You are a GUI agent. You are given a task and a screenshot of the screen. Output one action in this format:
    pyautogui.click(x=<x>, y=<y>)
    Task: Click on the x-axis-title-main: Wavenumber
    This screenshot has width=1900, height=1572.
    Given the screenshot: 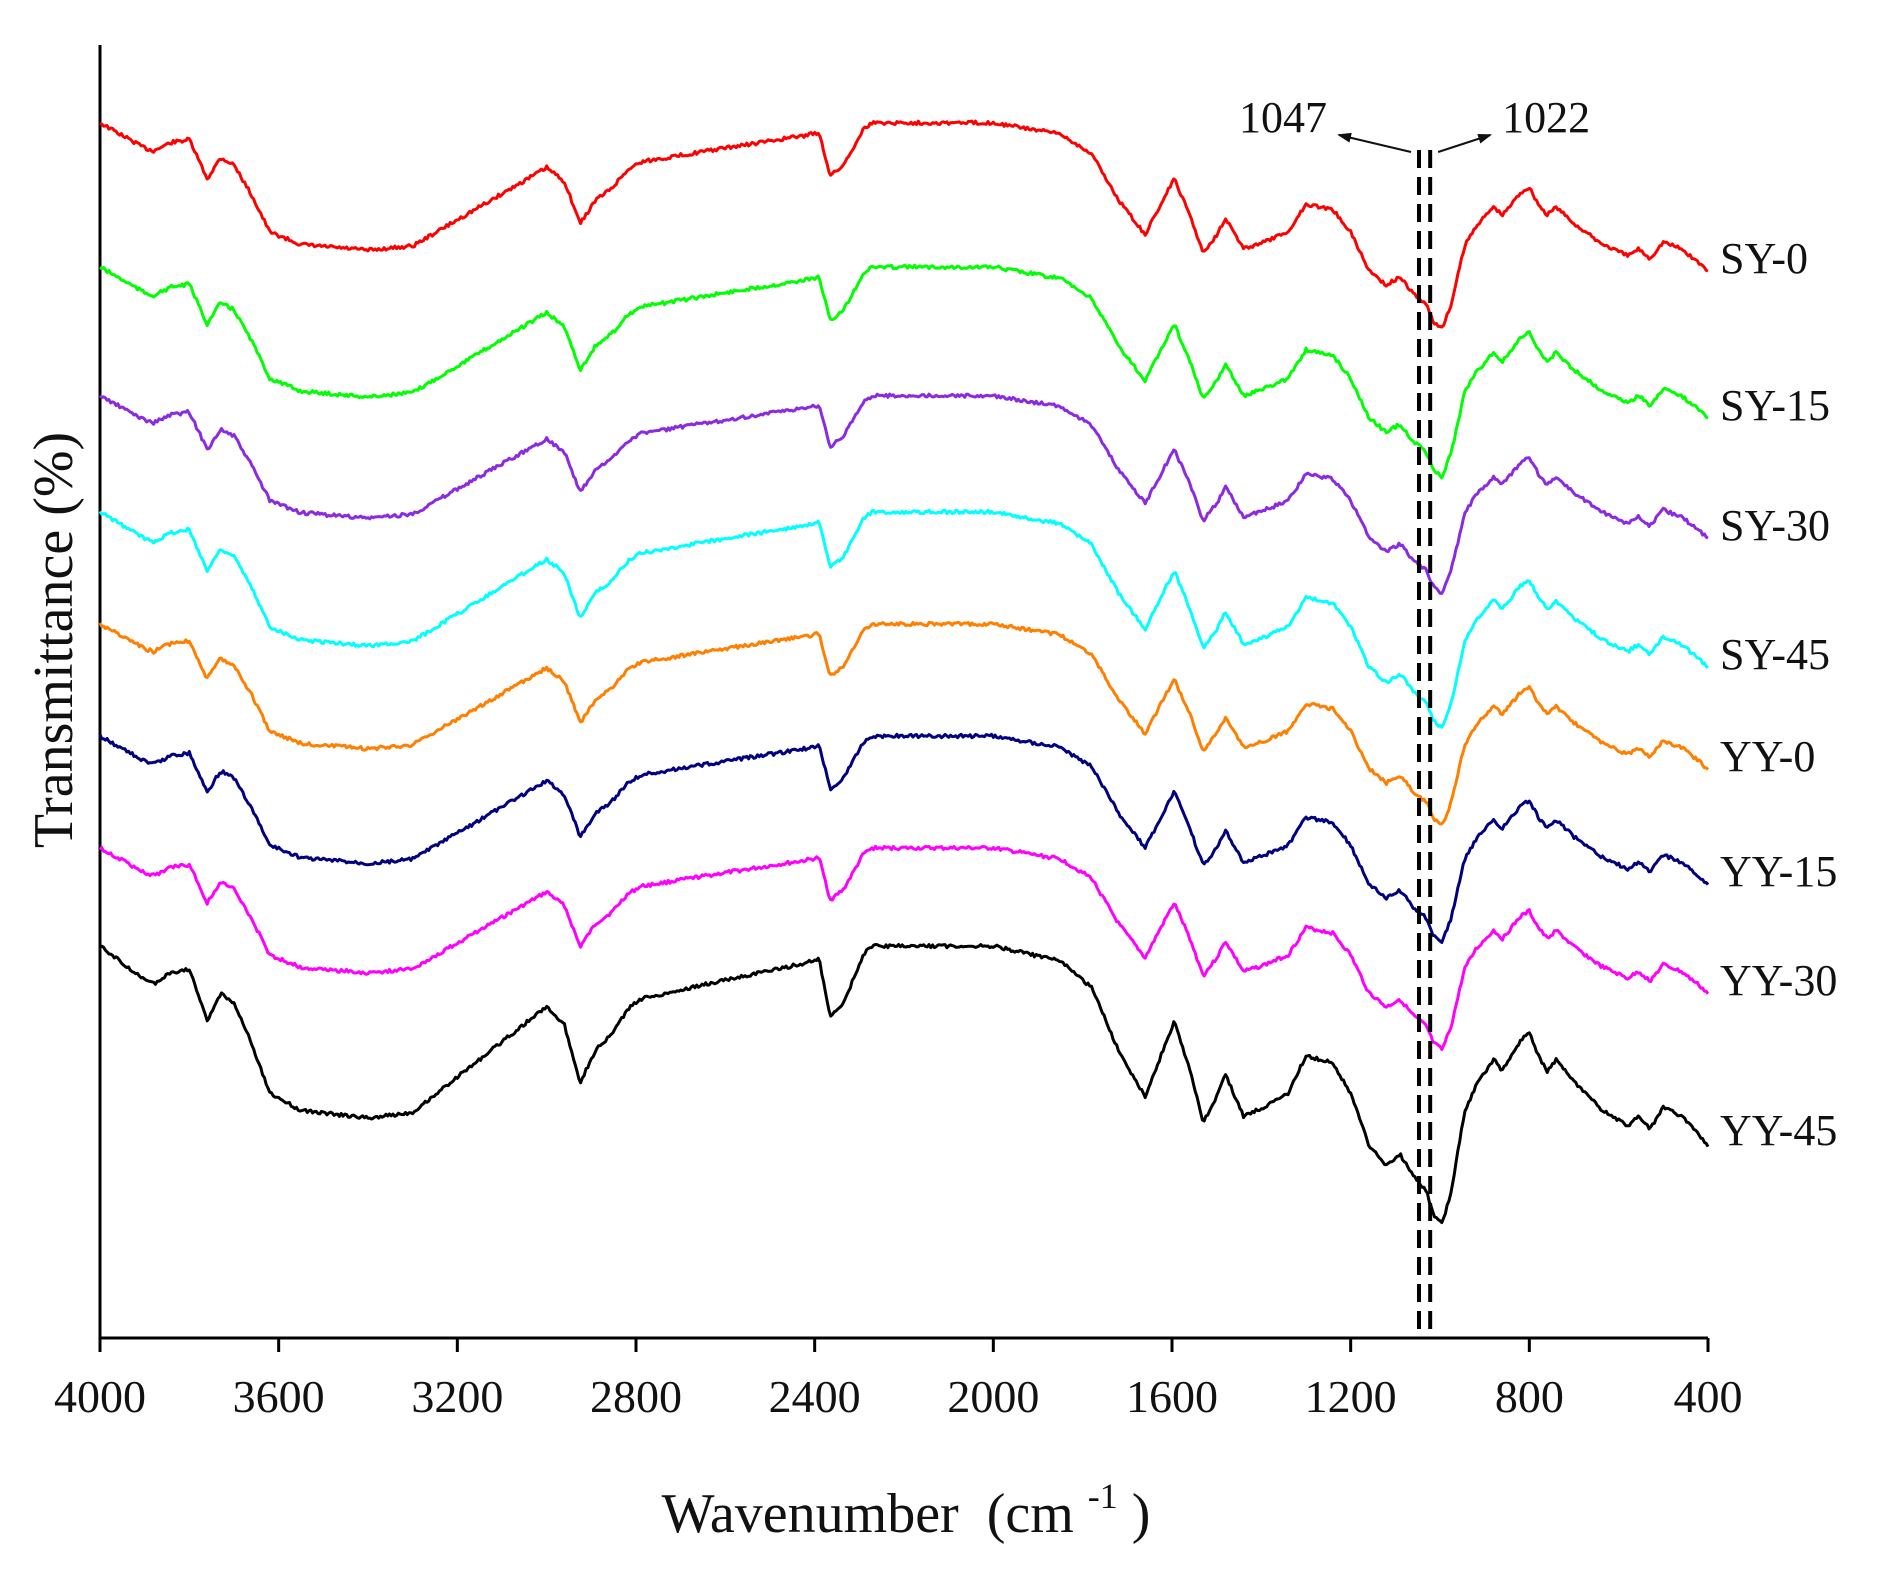 What is the action you would take?
    pyautogui.click(x=810, y=1514)
    